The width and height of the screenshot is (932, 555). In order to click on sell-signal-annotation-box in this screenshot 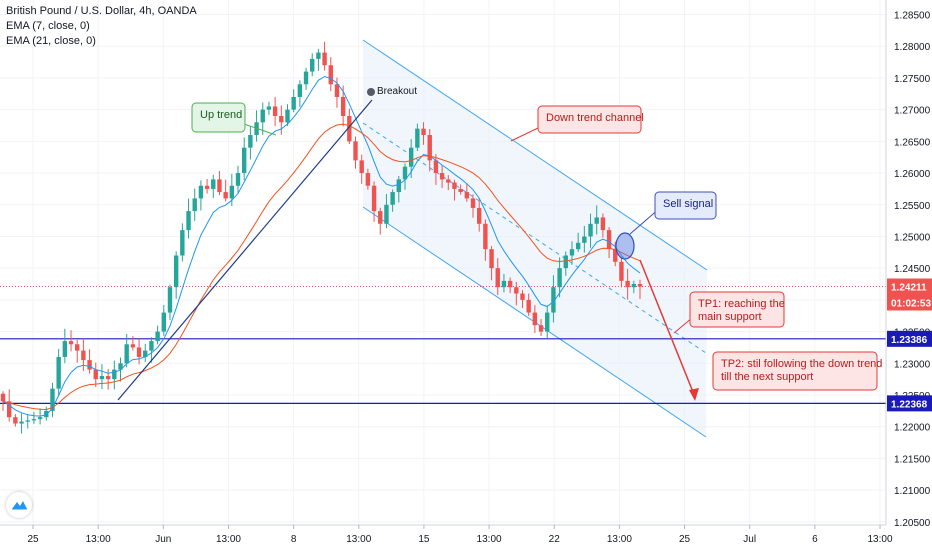, I will do `click(685, 205)`.